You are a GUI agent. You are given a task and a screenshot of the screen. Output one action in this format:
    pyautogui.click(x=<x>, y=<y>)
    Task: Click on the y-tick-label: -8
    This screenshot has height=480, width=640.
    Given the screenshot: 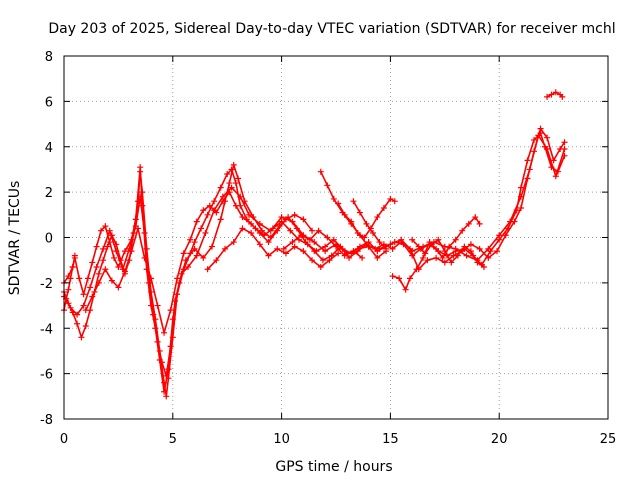 What is the action you would take?
    pyautogui.click(x=46, y=420)
    